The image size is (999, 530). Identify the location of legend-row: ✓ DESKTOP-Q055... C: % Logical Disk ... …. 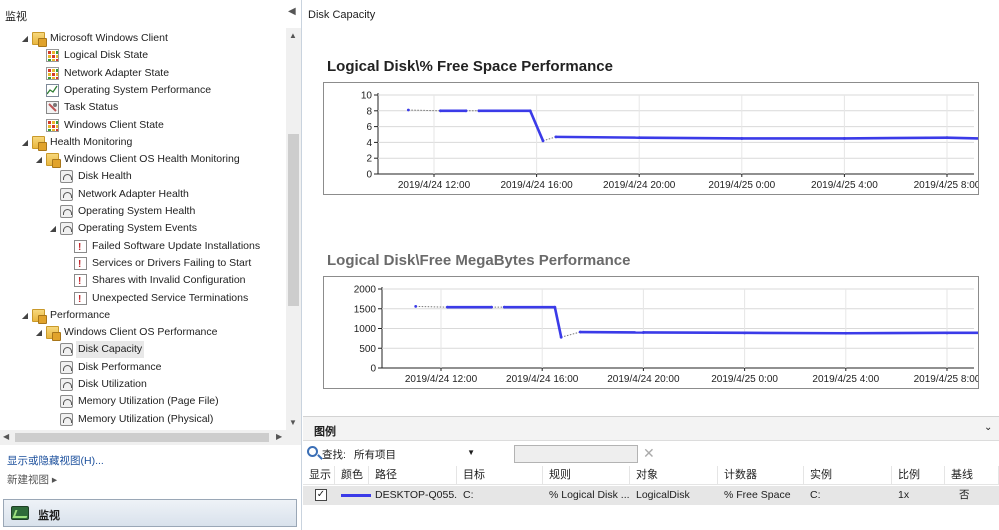
(651, 495).